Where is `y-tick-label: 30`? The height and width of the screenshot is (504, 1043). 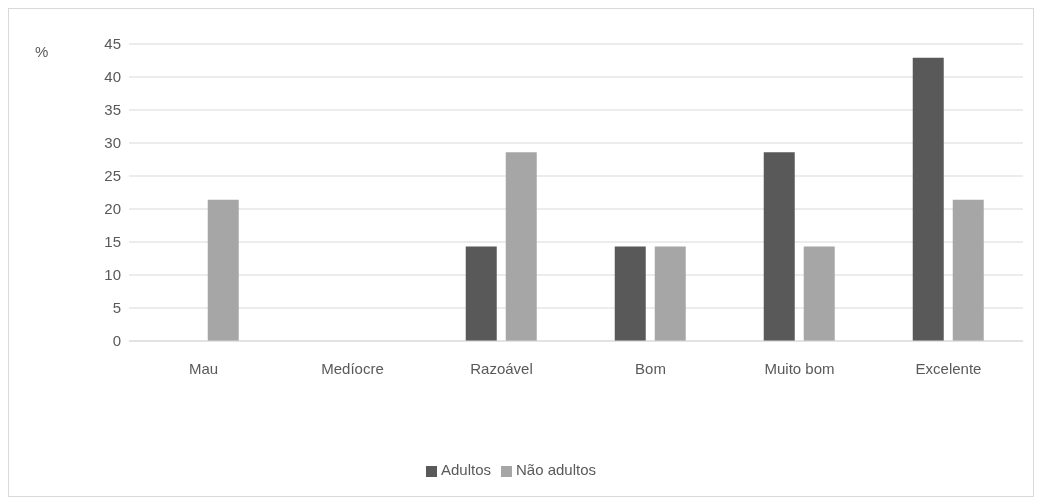
y-tick-label: 30 is located at coordinates (112, 143).